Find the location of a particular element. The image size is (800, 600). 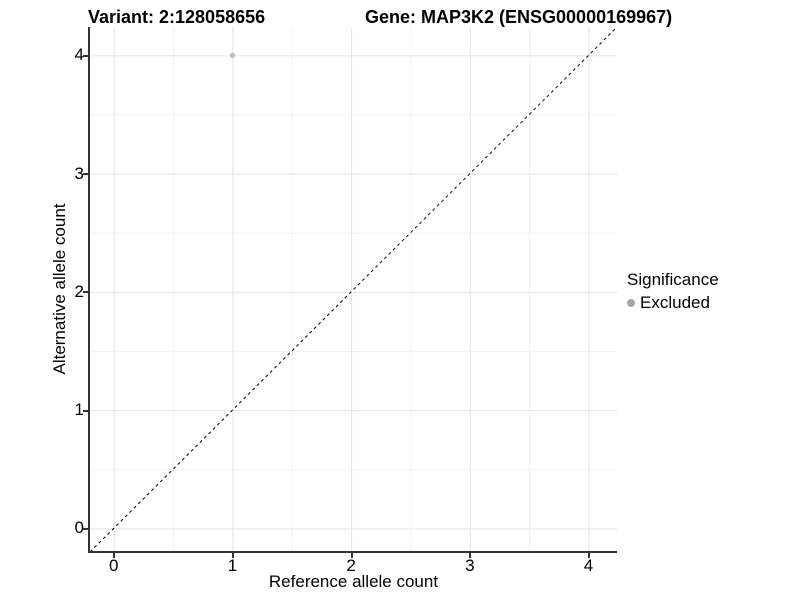

y-axis-line is located at coordinates (89, 290).